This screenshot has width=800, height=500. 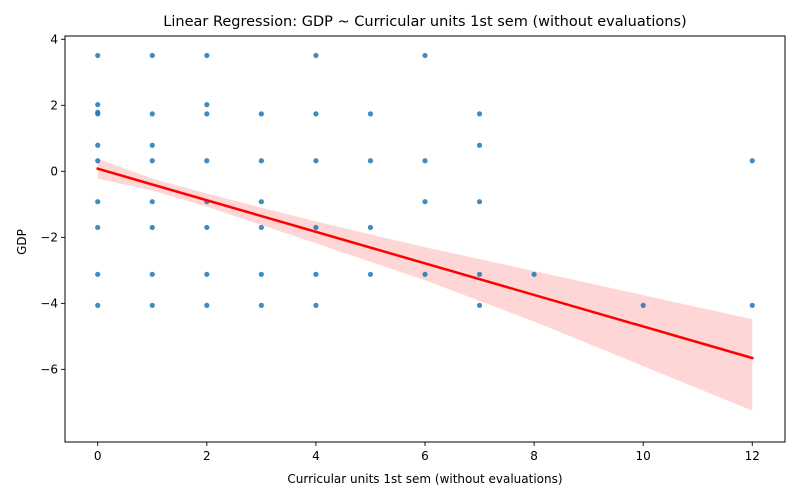 I want to click on y-tick-label: 0, so click(x=54, y=172).